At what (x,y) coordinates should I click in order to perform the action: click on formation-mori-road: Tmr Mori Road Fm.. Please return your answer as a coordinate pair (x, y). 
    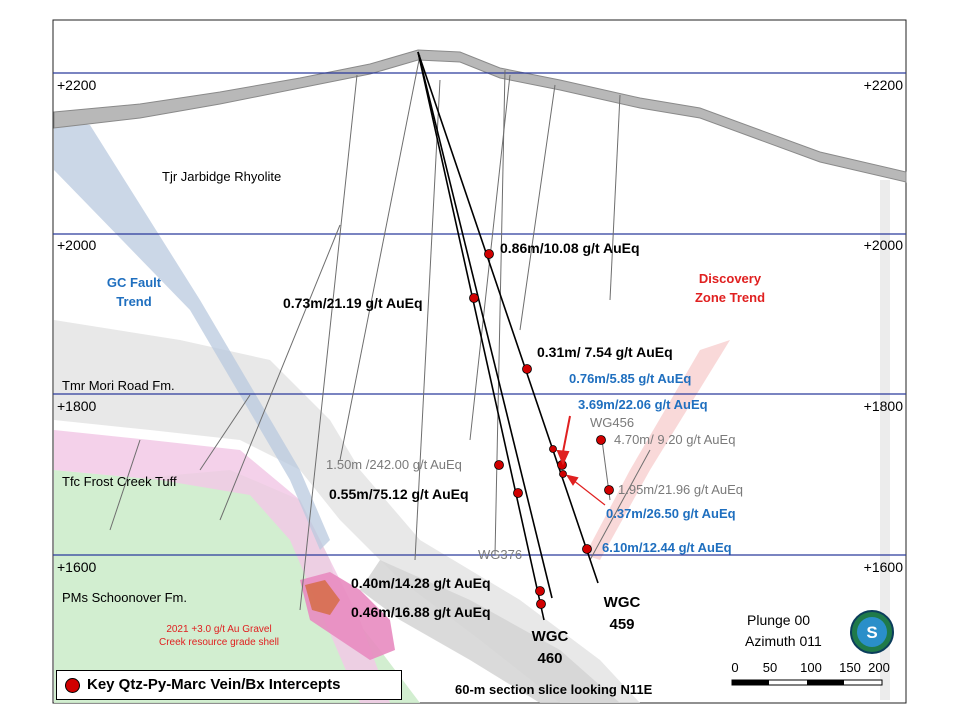
    Looking at the image, I should click on (118, 385).